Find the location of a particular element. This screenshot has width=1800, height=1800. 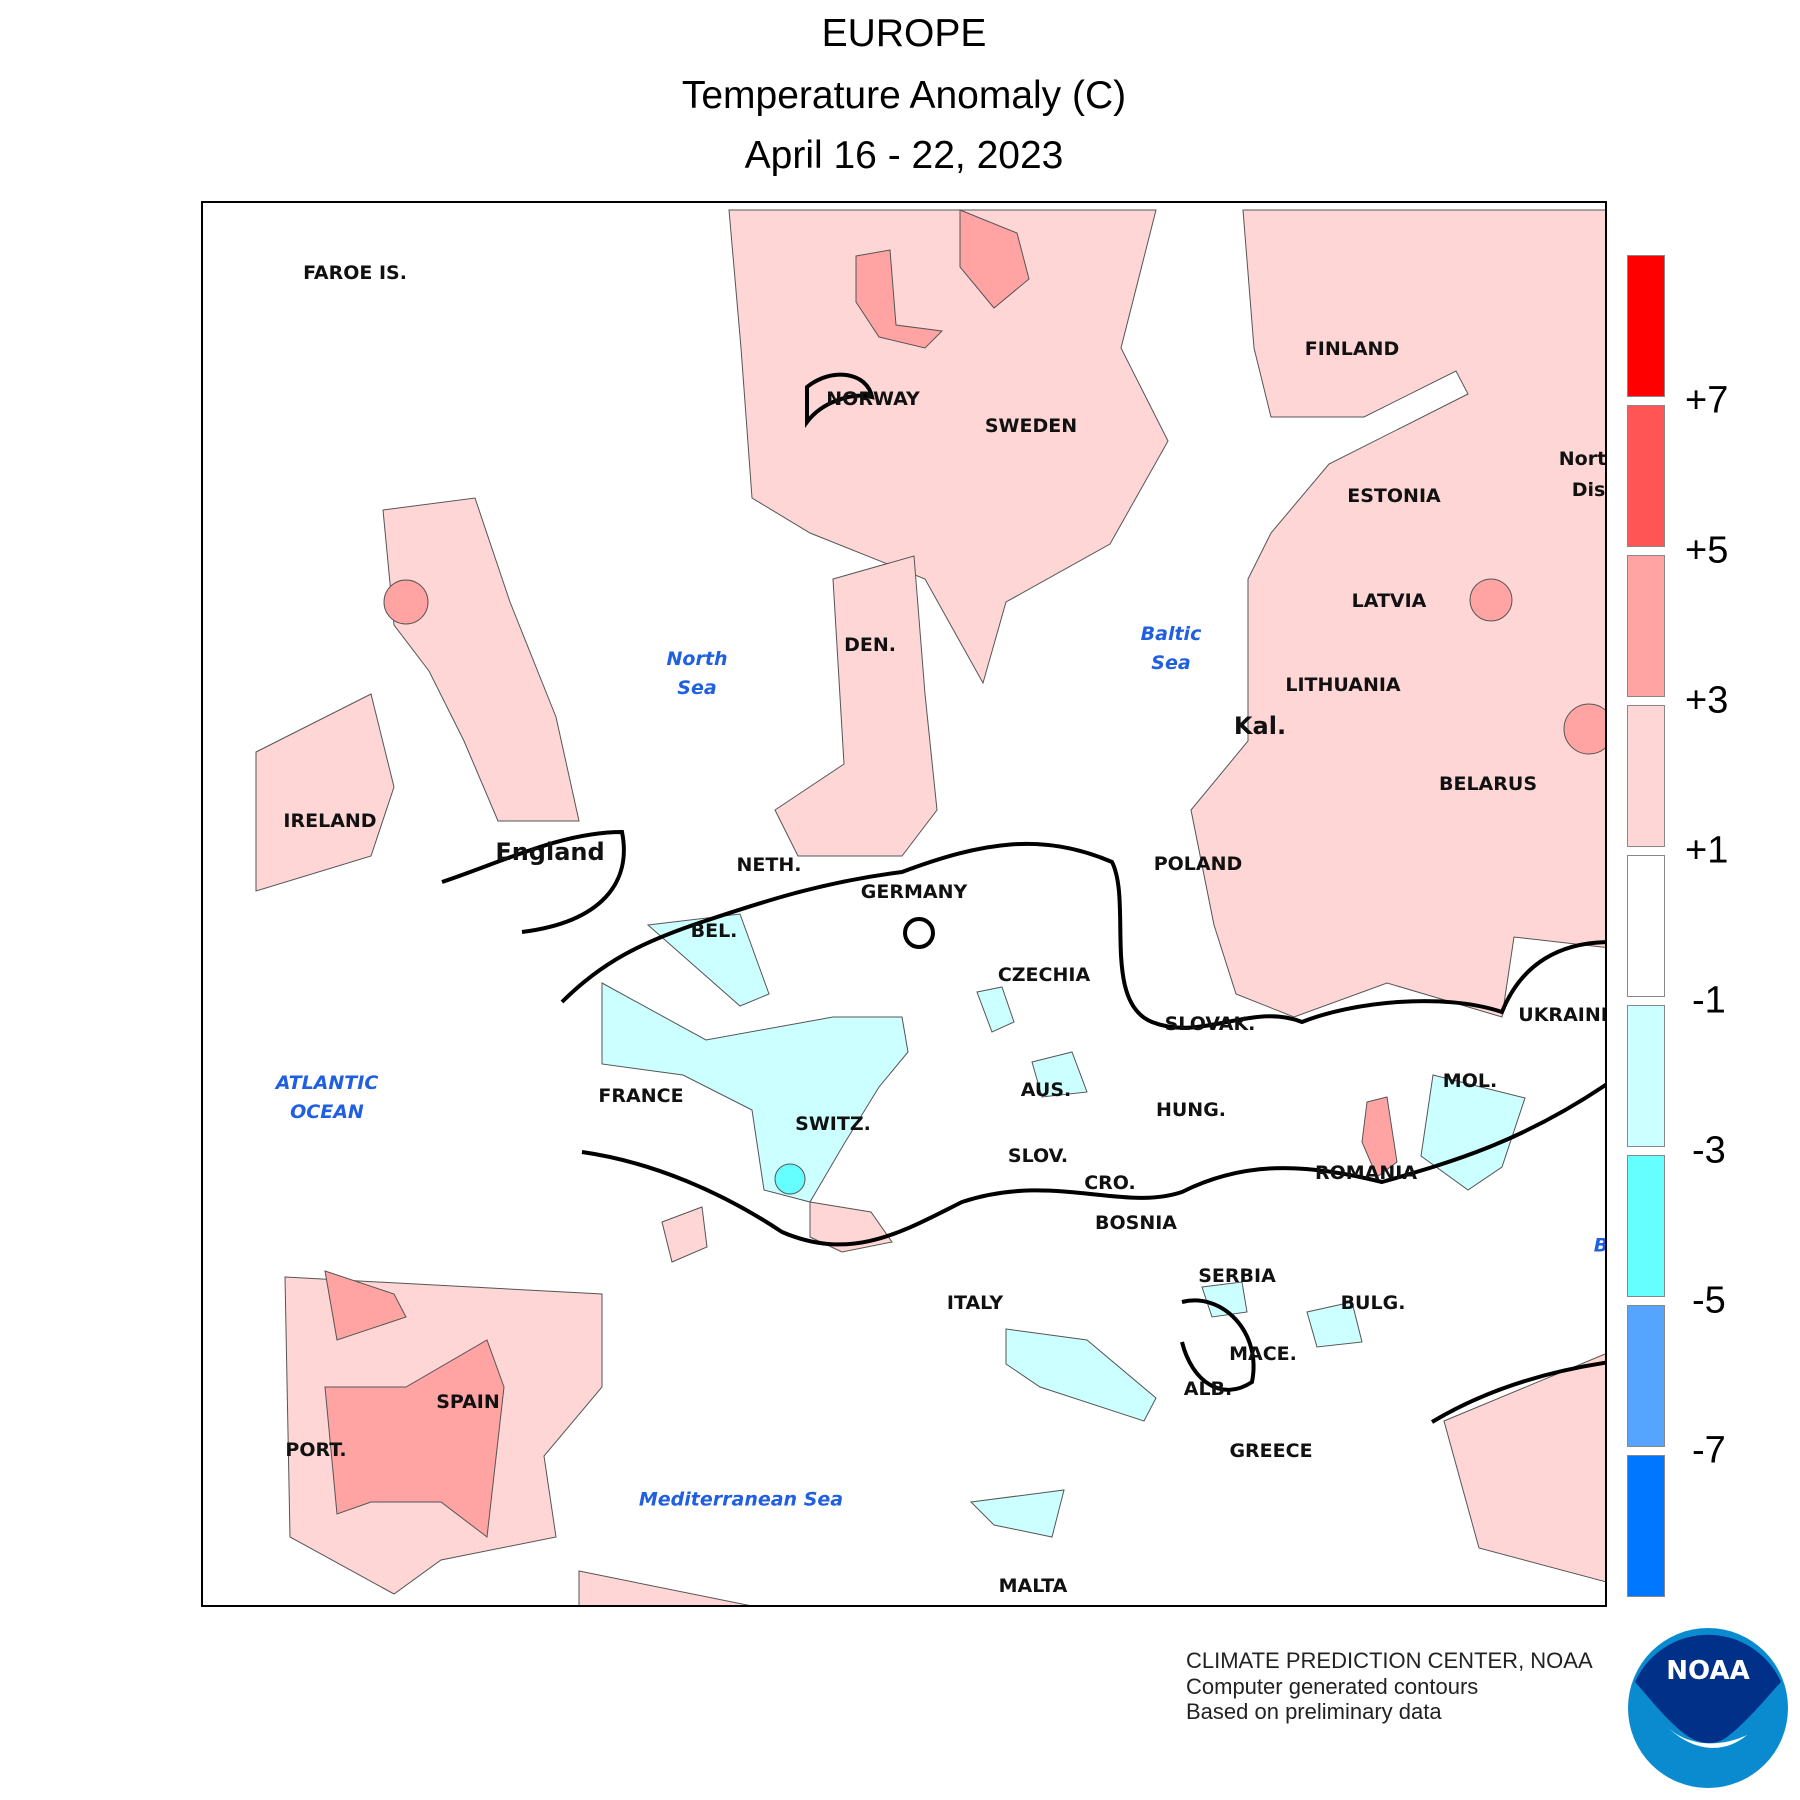

sea-label-baltic-sea: Baltic Sea is located at coordinates (1171, 648).